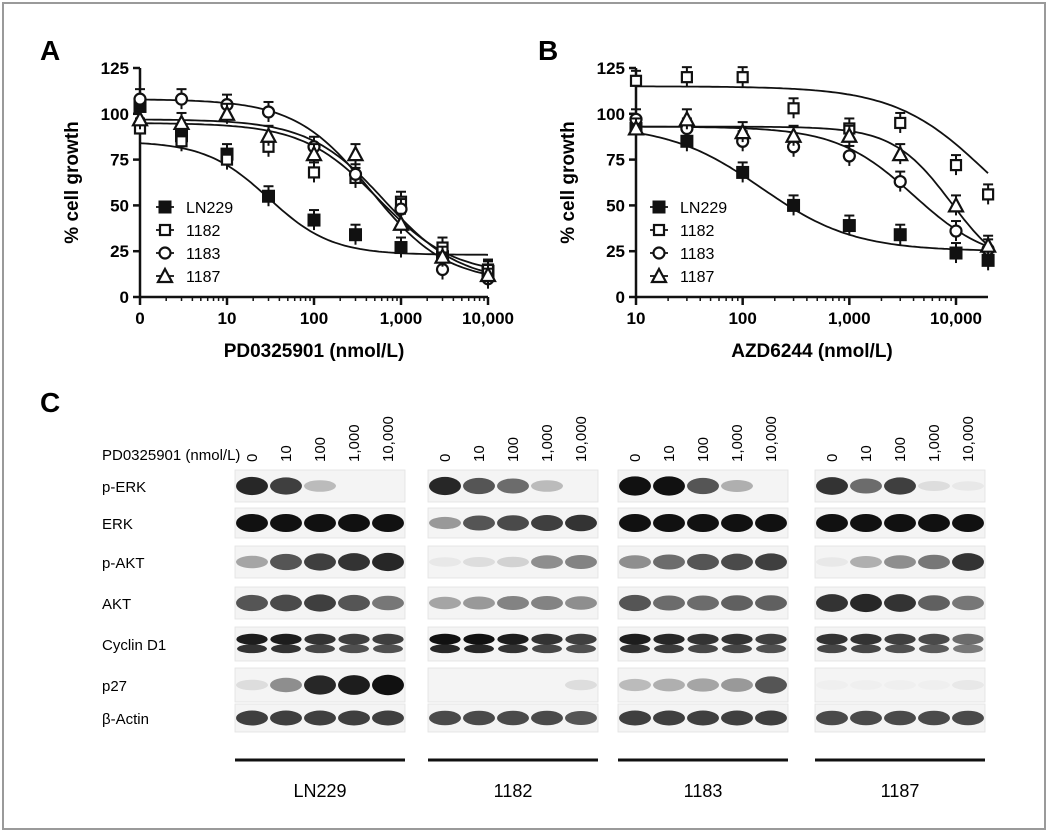 The width and height of the screenshot is (1050, 834). I want to click on dose-label: 100, so click(900, 449).